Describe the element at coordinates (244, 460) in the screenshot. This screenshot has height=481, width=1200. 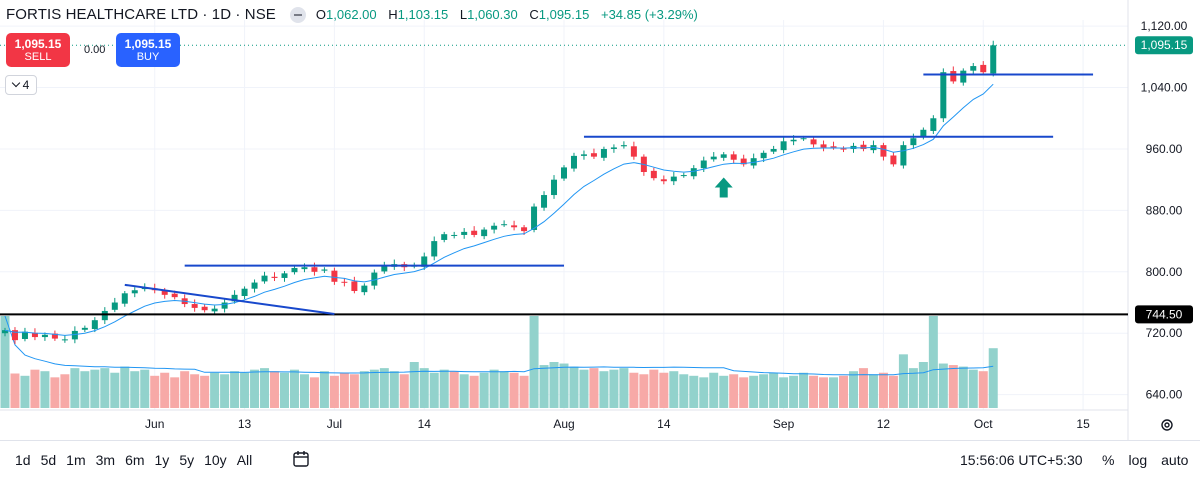
I see `range-All: All` at that location.